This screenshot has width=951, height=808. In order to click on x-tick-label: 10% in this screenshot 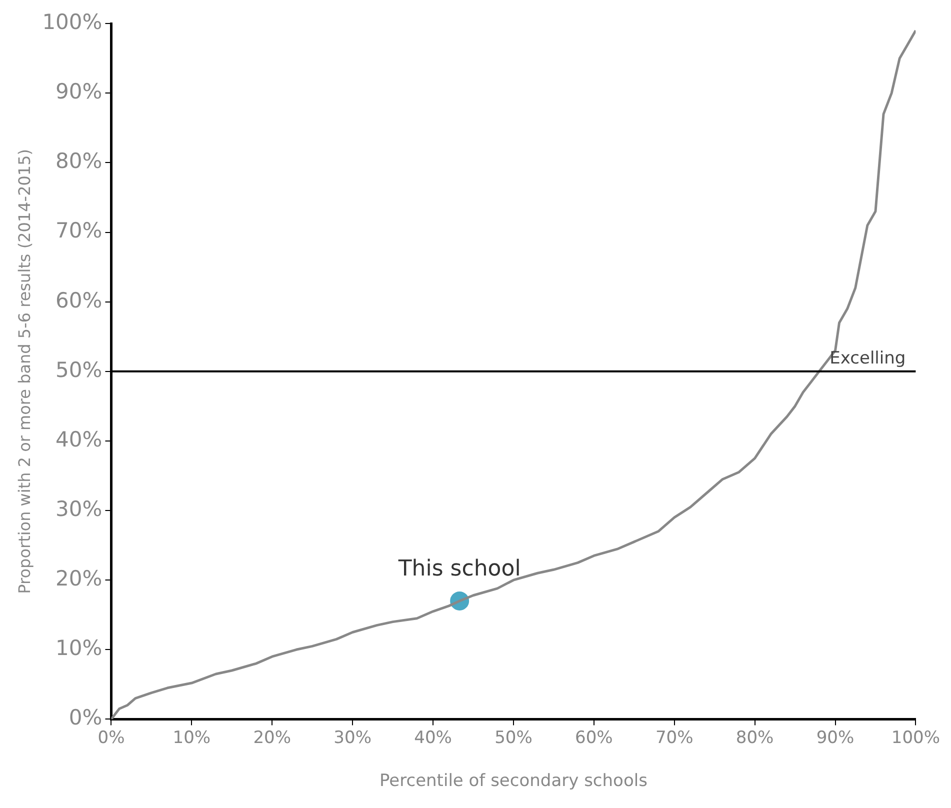, I will do `click(191, 738)`.